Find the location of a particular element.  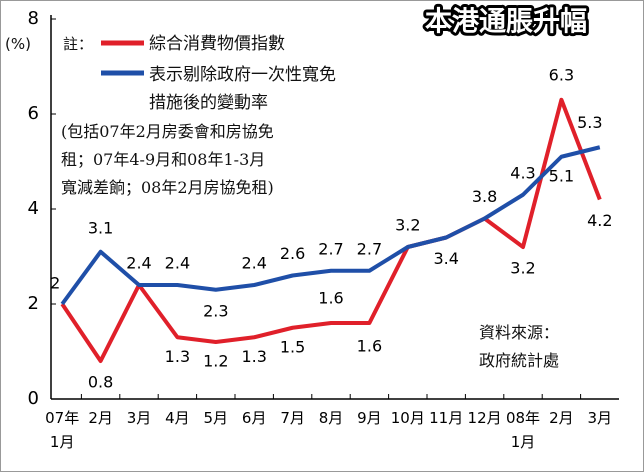

legend-label: 表示剔除政府一次性寬免 措施後的變動率 is located at coordinates (242, 89).